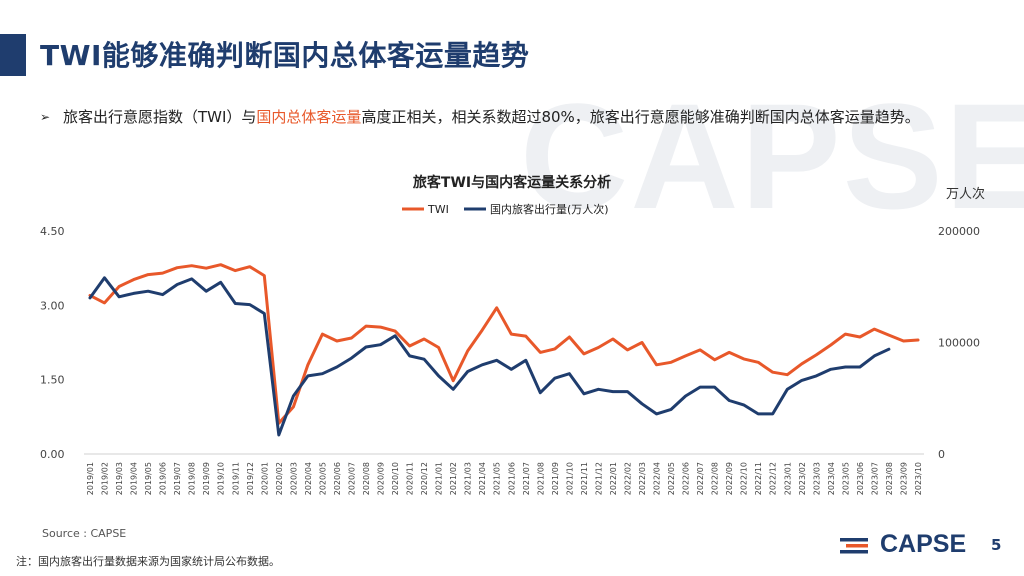  What do you see at coordinates (686, 478) in the screenshot?
I see `x-tick-label: 2022/06` at bounding box center [686, 478].